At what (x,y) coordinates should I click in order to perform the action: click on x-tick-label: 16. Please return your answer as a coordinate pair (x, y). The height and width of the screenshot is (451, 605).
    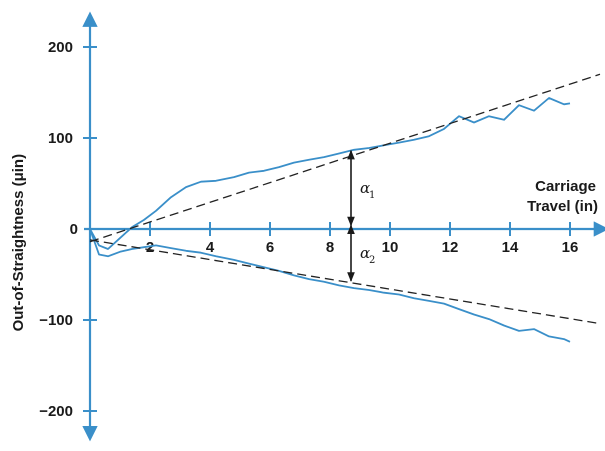
    Looking at the image, I should click on (570, 247).